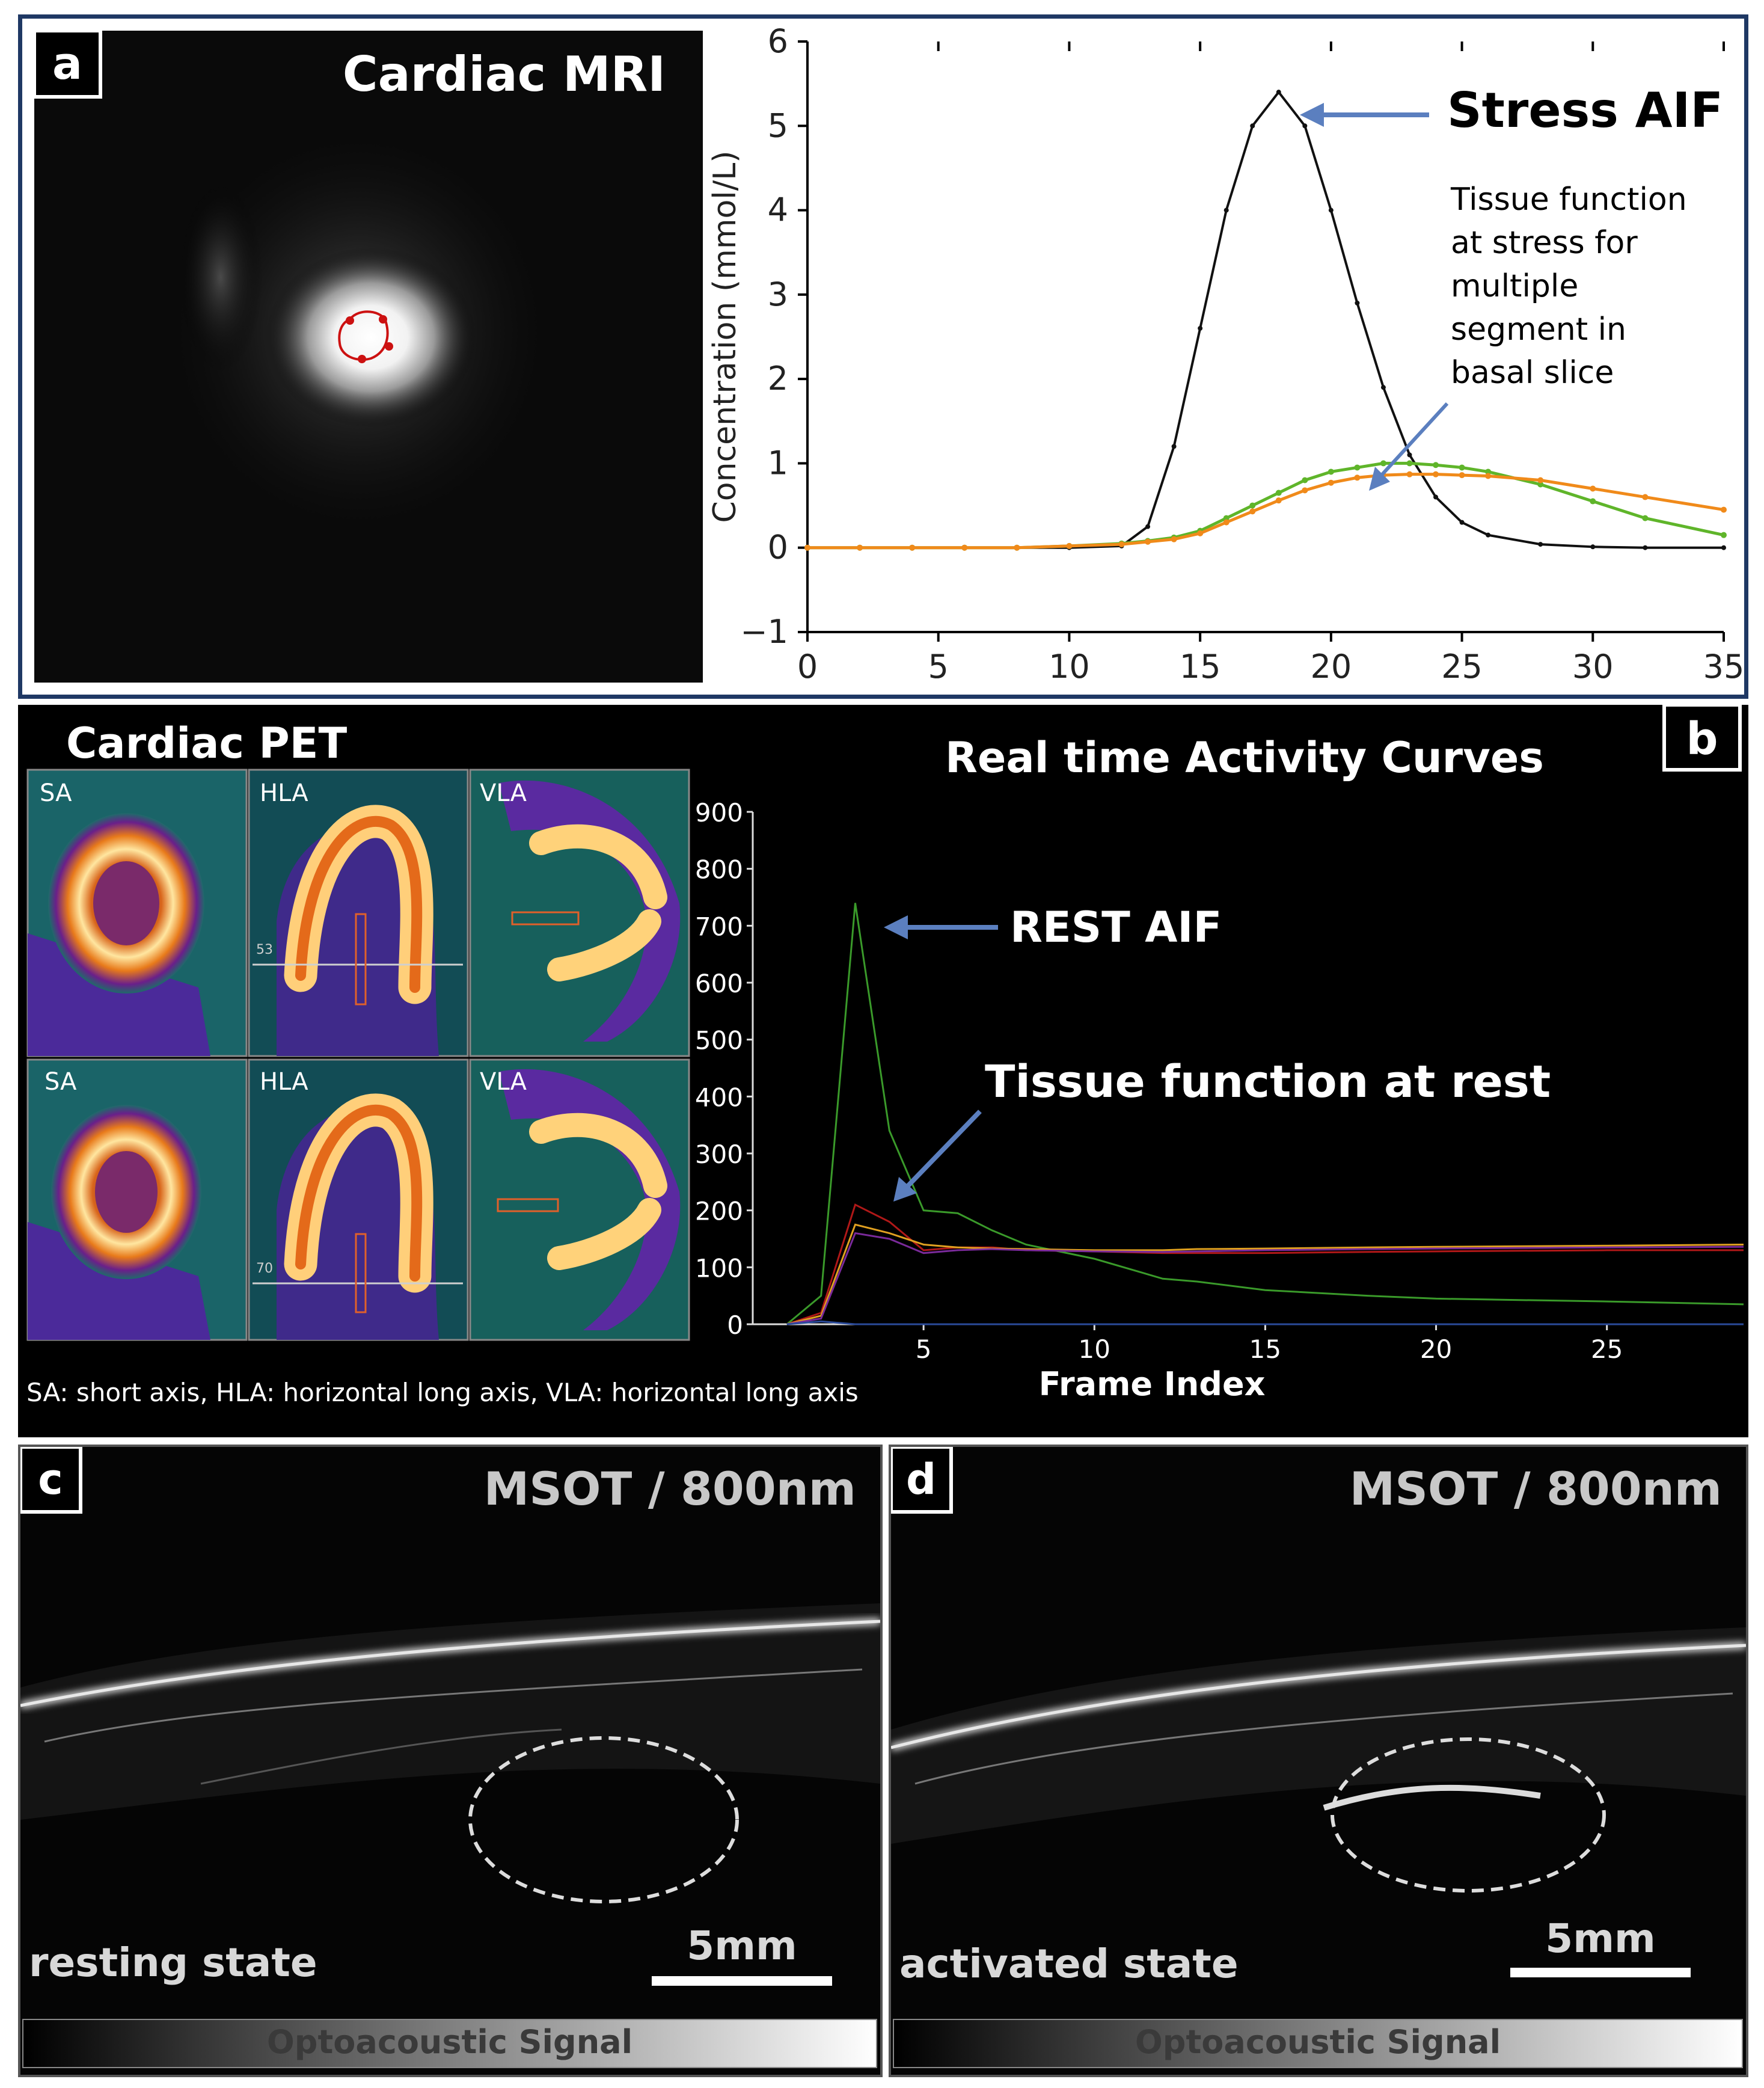 The image size is (1764, 2088). Describe the element at coordinates (719, 926) in the screenshot. I see `y-tick-label: 700` at that location.